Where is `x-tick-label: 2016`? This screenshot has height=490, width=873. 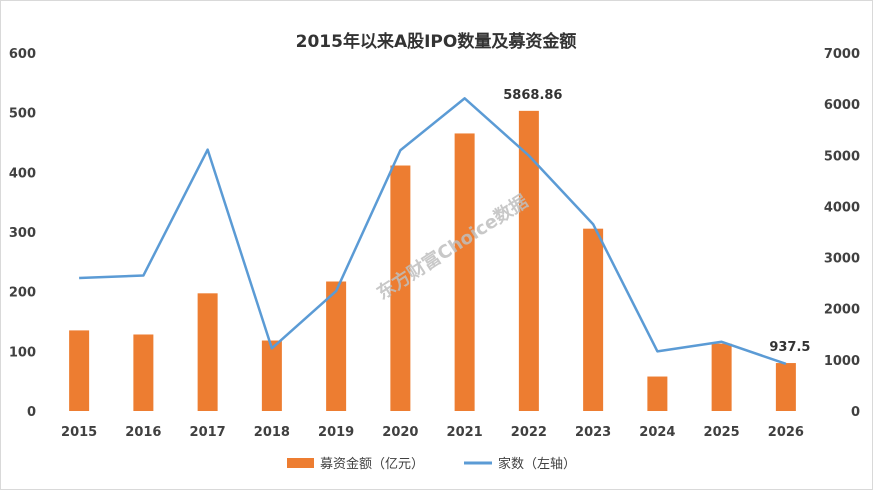 x-tick-label: 2016 is located at coordinates (143, 432).